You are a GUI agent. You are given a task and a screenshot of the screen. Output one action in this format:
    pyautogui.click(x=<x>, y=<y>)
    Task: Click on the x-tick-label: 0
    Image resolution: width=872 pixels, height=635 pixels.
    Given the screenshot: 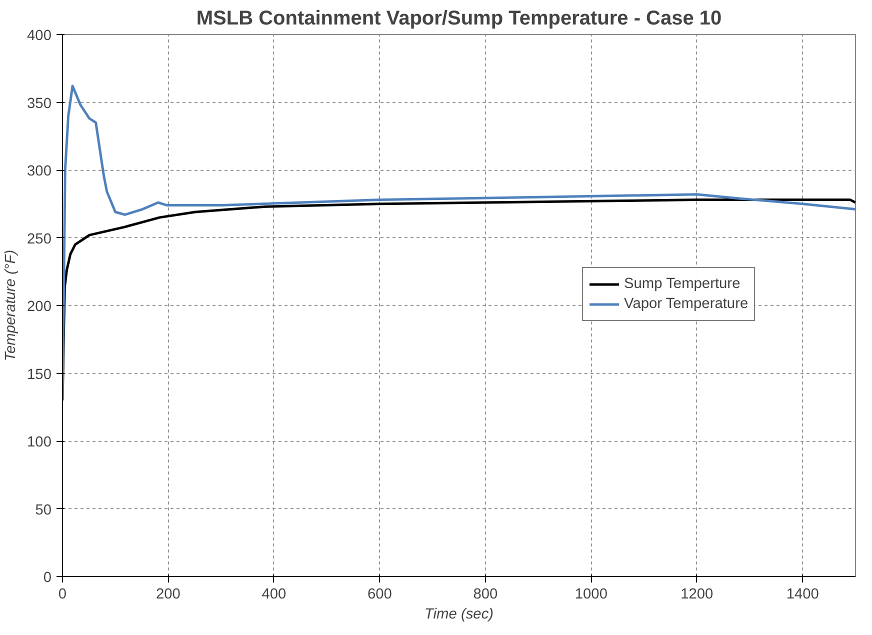 What is the action you would take?
    pyautogui.click(x=62, y=594)
    